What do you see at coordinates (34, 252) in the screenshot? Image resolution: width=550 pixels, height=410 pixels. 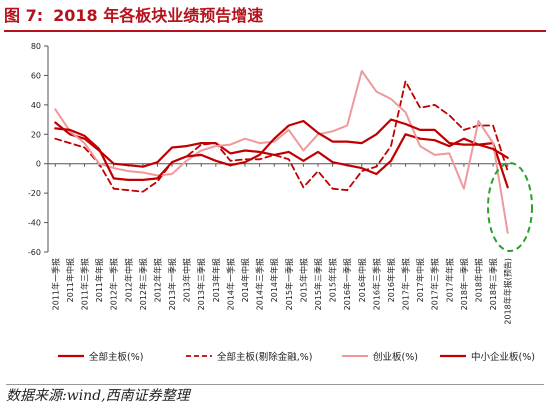 I see `y-tick-label: -60` at bounding box center [34, 252].